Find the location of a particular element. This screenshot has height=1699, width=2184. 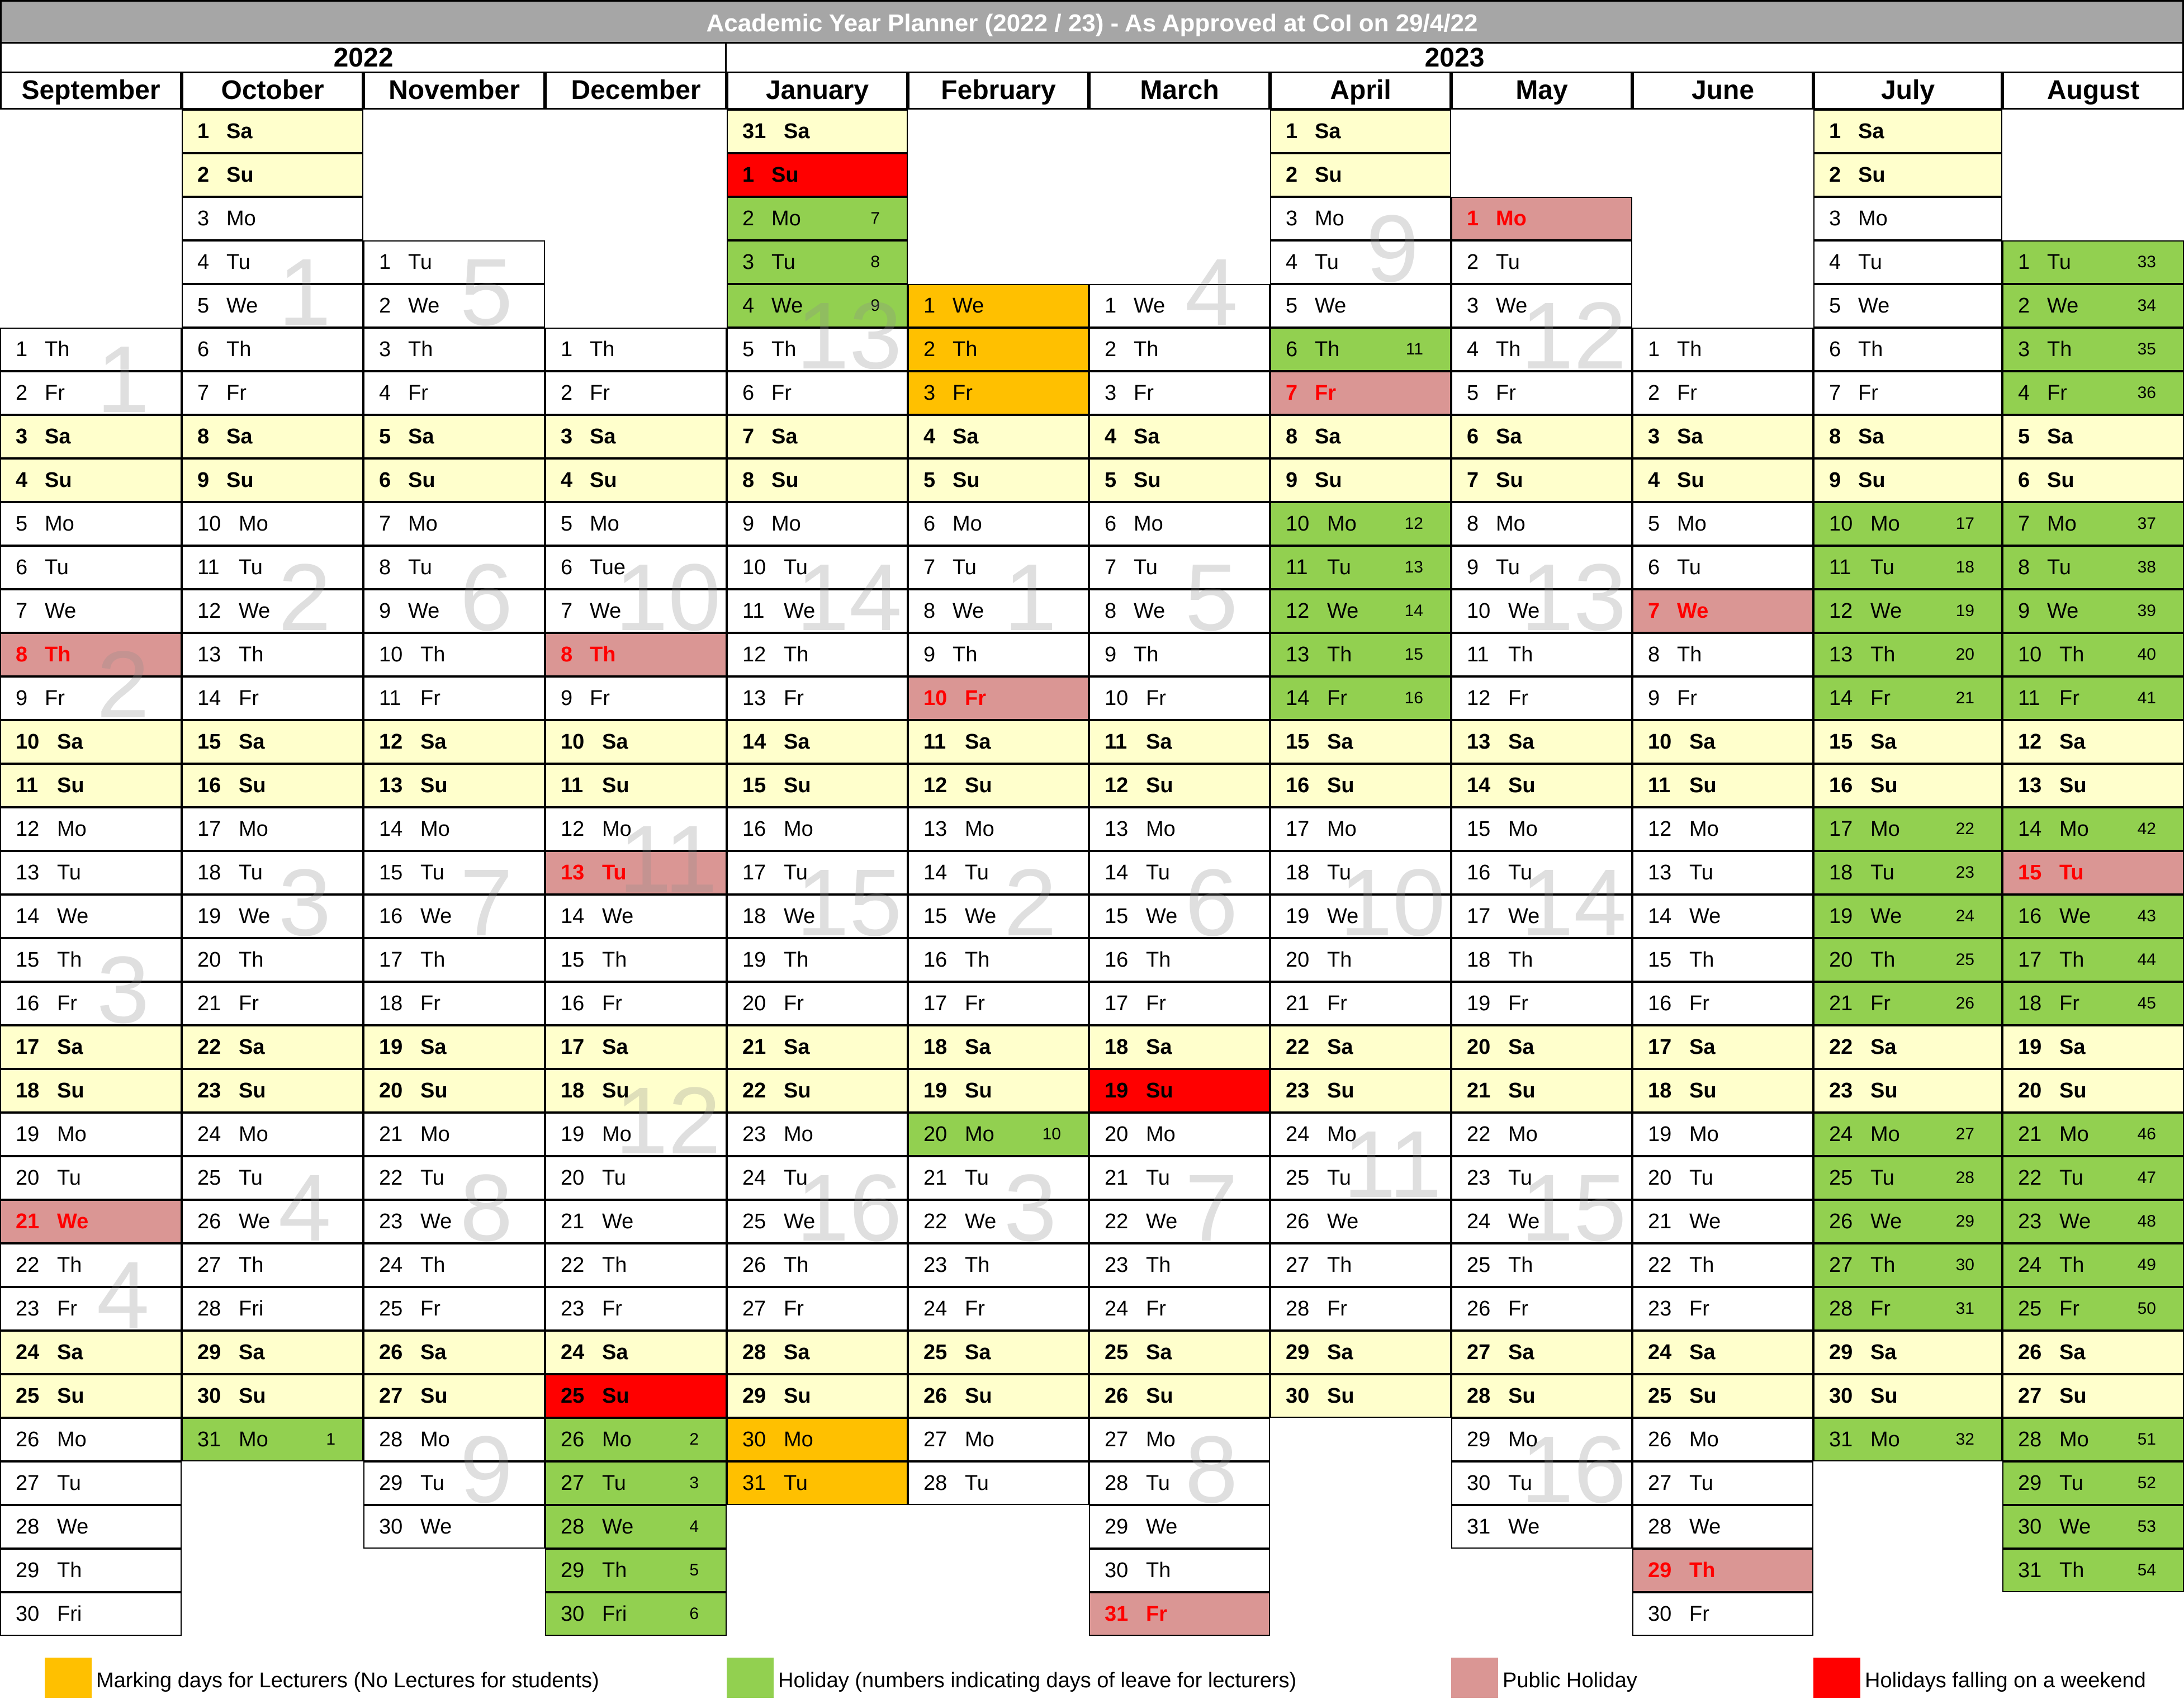

day-number: 18 is located at coordinates (28, 1090).